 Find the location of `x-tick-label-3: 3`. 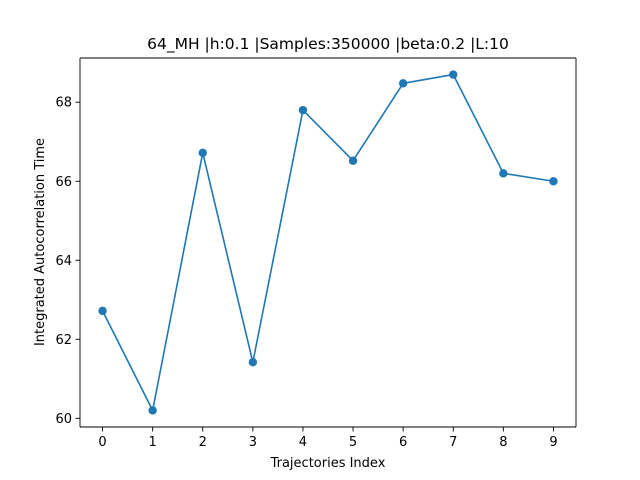

x-tick-label-3: 3 is located at coordinates (253, 442).